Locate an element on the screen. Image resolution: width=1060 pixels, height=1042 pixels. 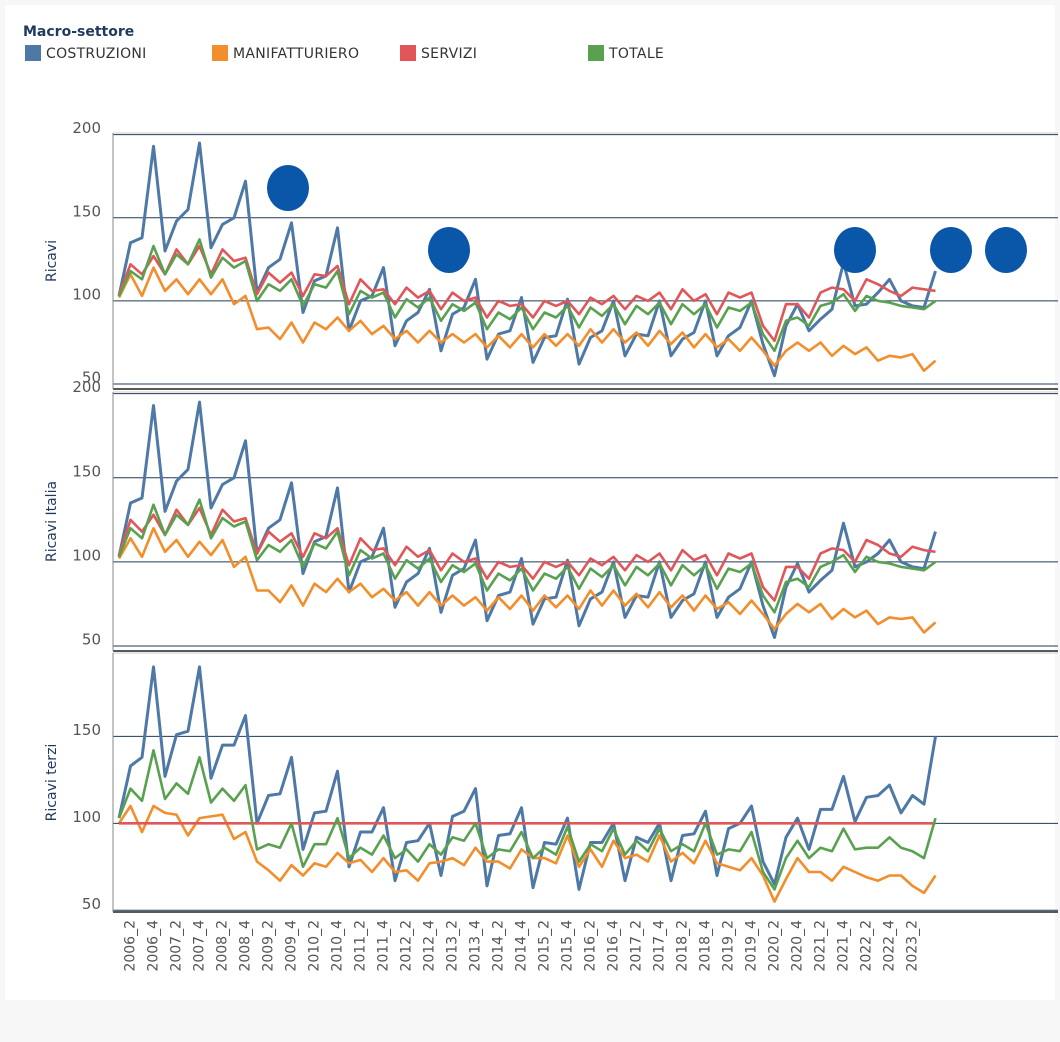
x-tick-label: 2010_4 is located at coordinates (338, 946).